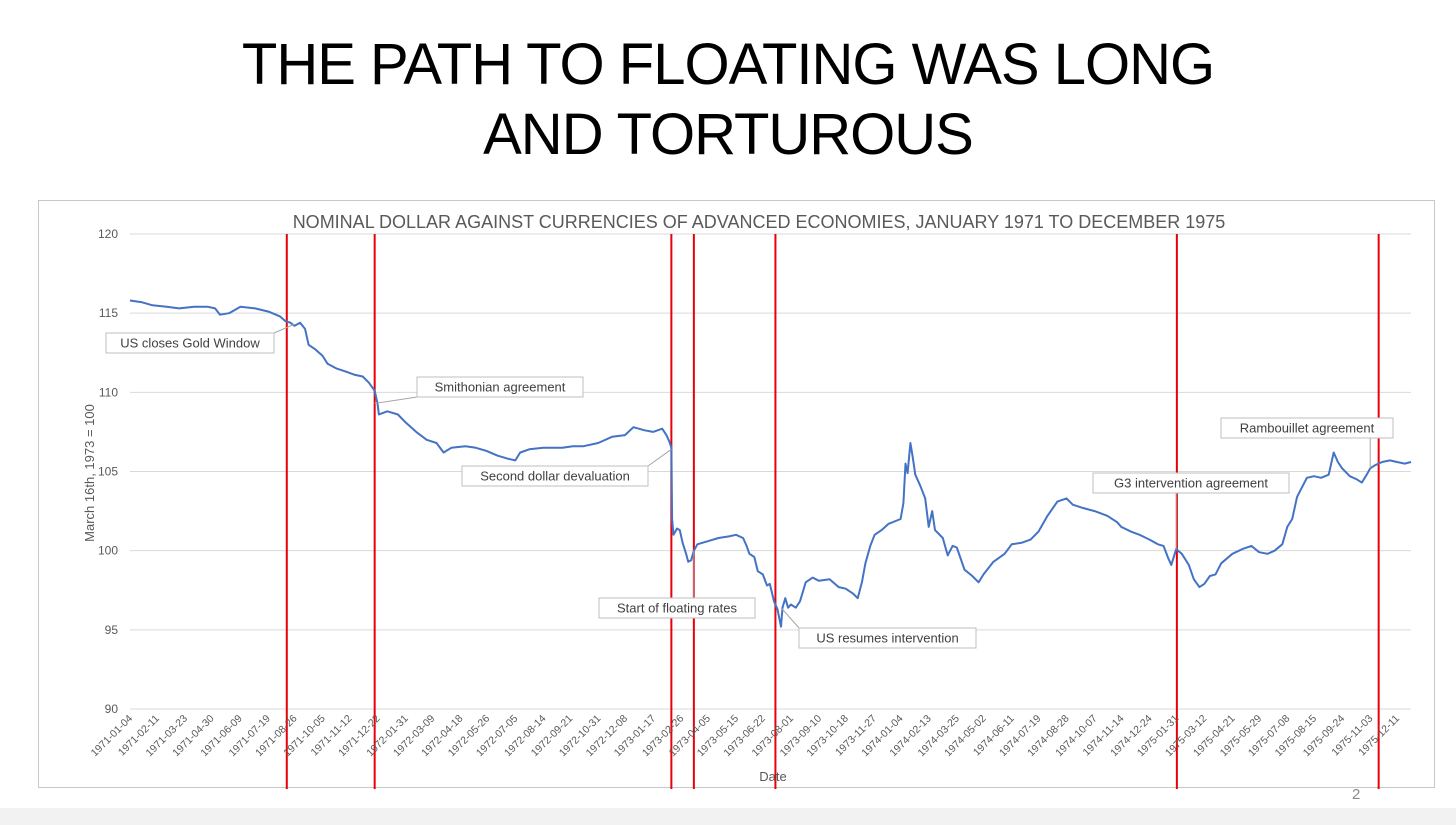 This screenshot has width=1456, height=825. Describe the element at coordinates (1356, 794) in the screenshot. I see `page-number: 2` at that location.